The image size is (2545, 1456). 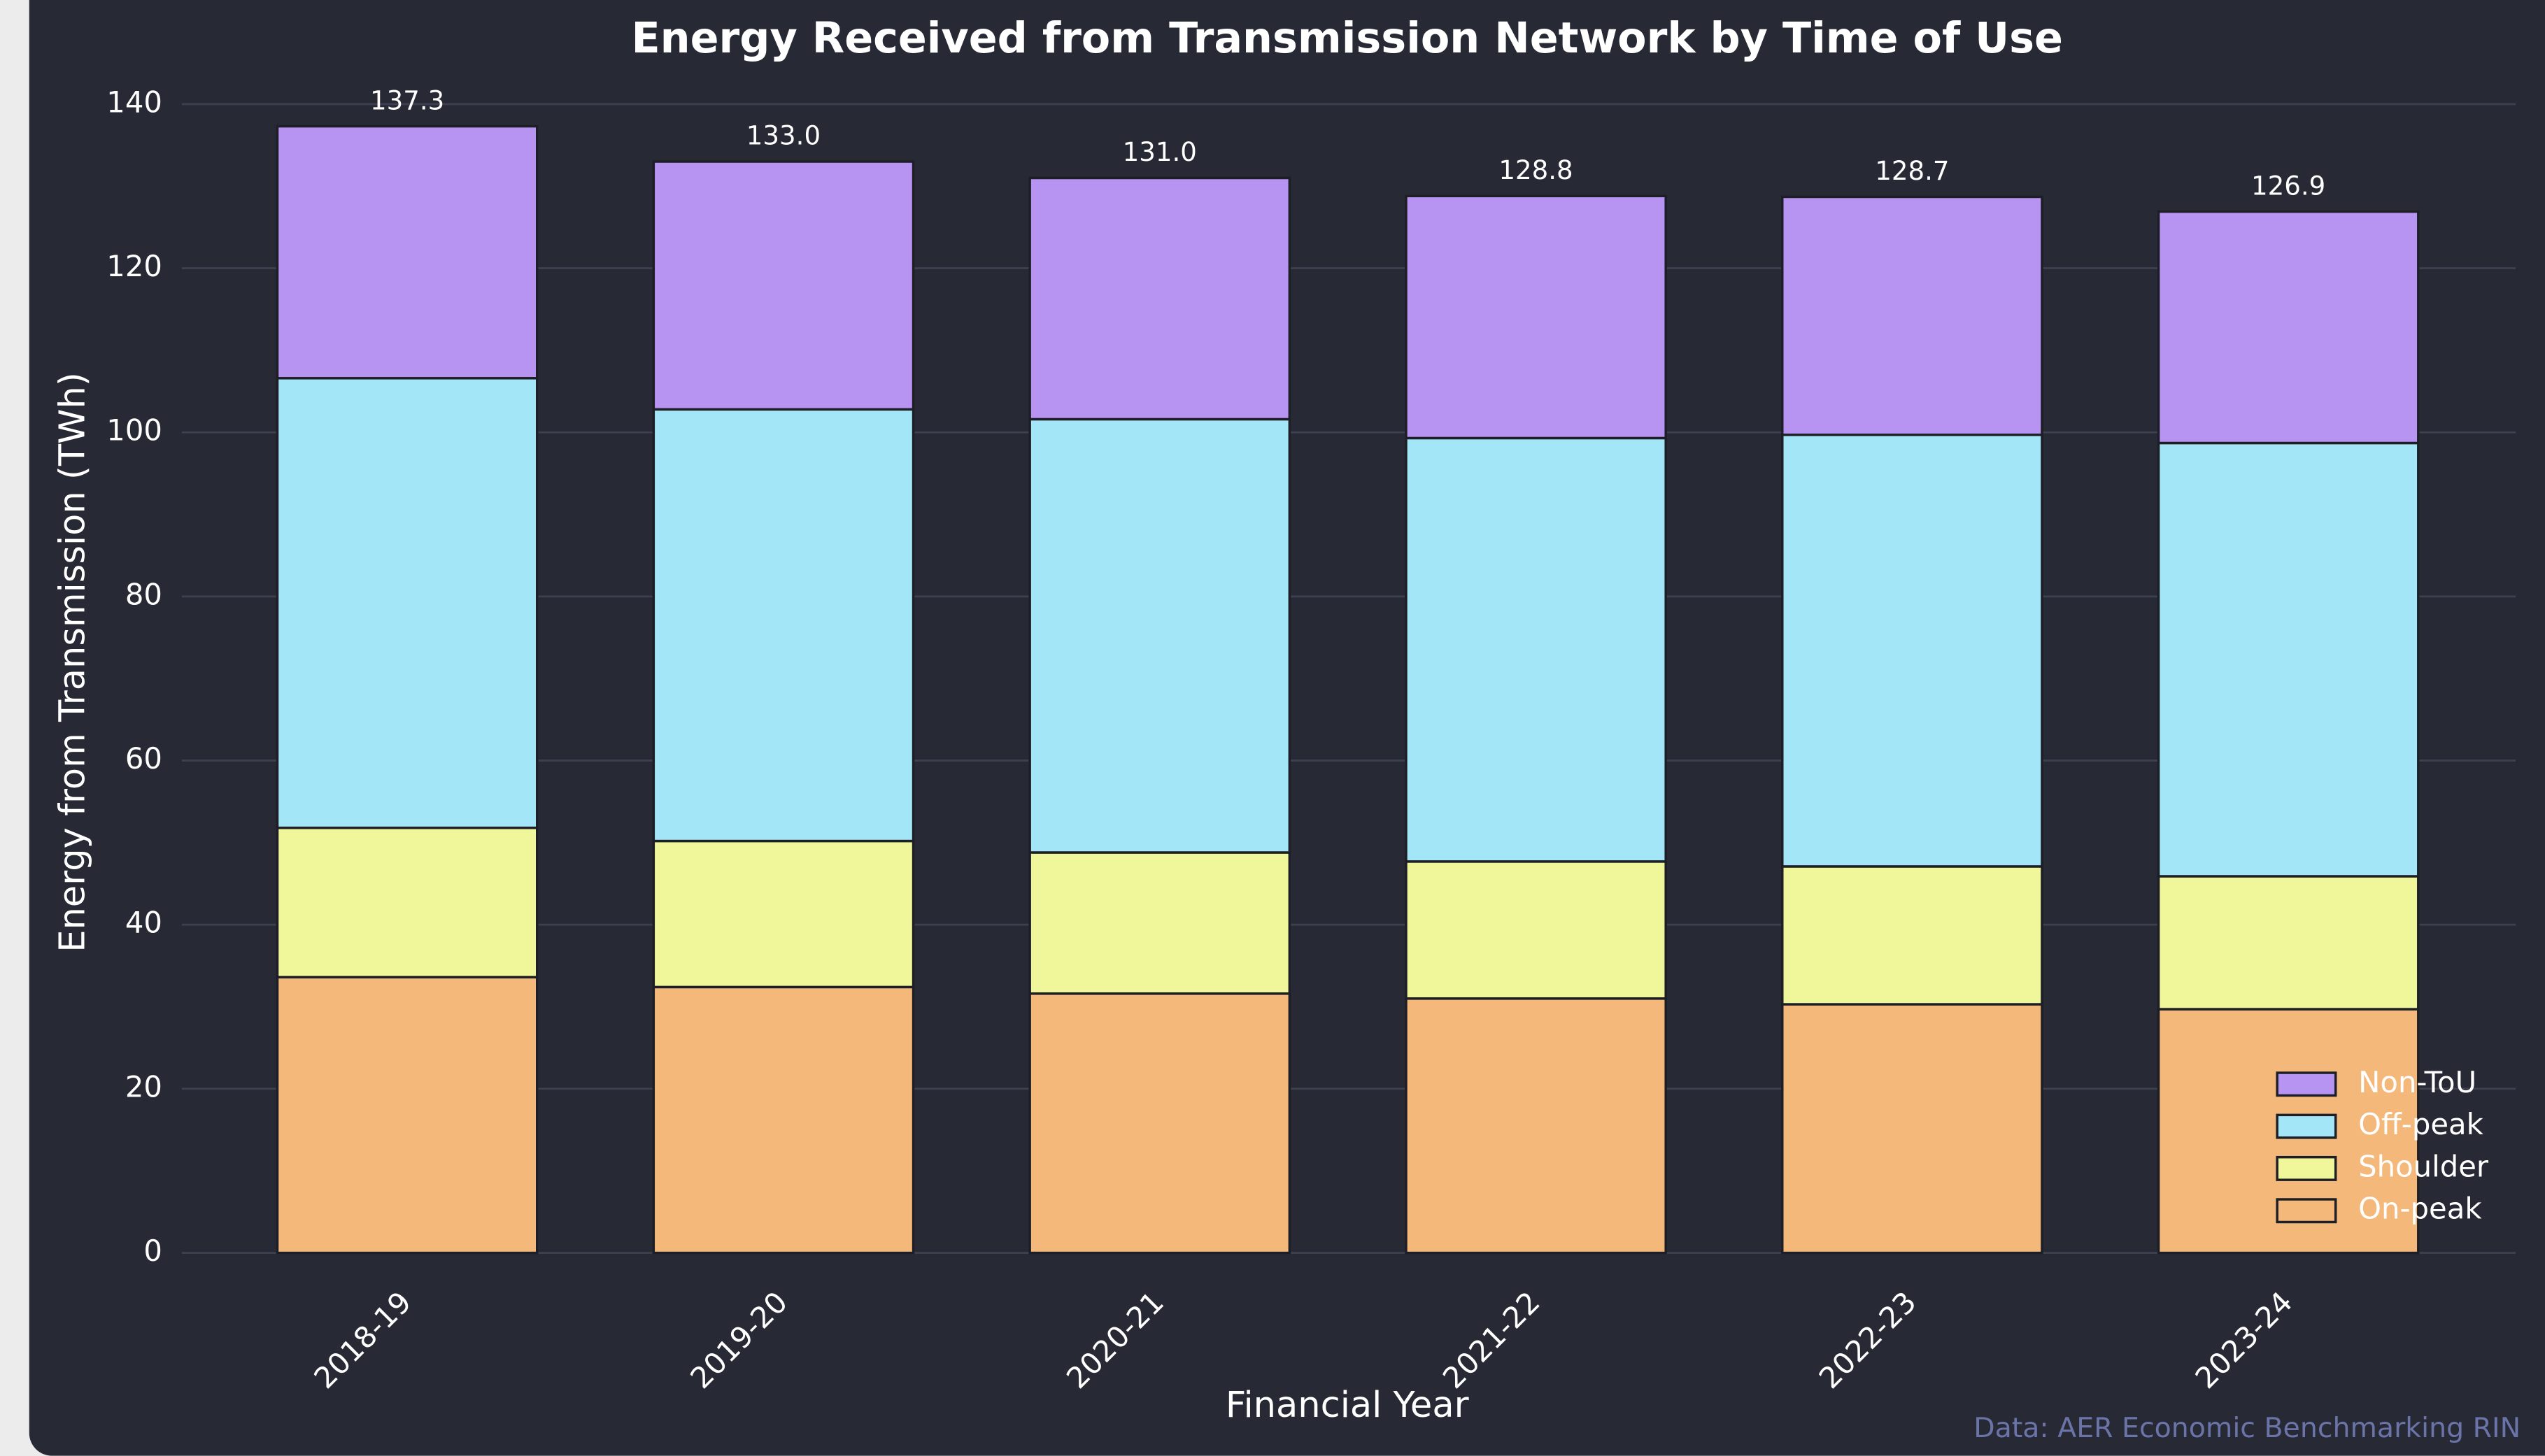 I want to click on y-tick-label: 20, so click(x=143, y=1086).